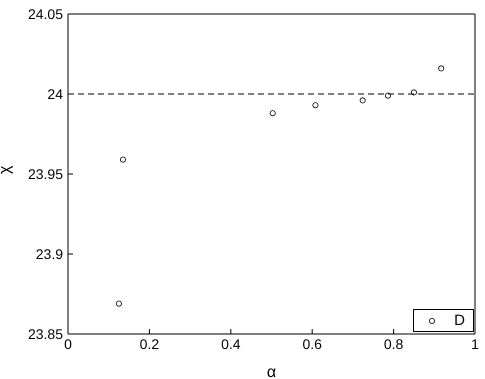  What do you see at coordinates (394, 344) in the screenshot?
I see `x-tick-label: 0.8` at bounding box center [394, 344].